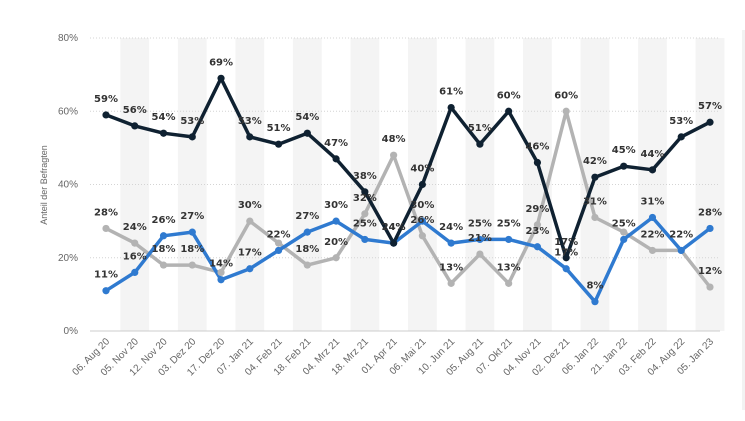 The width and height of the screenshot is (745, 421). I want to click on data-label: 11%, so click(106, 275).